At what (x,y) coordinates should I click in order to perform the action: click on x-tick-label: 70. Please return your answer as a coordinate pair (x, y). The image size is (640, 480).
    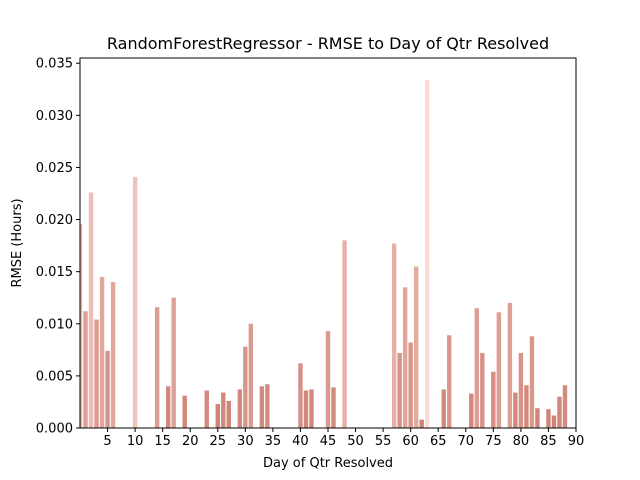
    Looking at the image, I should click on (466, 441).